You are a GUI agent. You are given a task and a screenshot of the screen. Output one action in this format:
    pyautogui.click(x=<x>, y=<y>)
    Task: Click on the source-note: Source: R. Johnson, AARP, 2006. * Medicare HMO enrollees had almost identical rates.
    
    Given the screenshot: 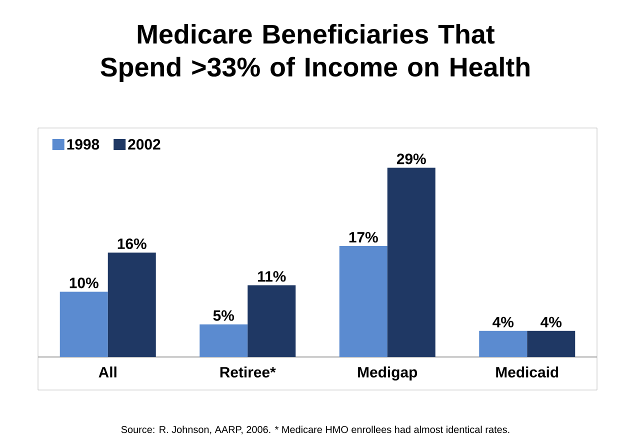 What is the action you would take?
    pyautogui.click(x=315, y=430)
    